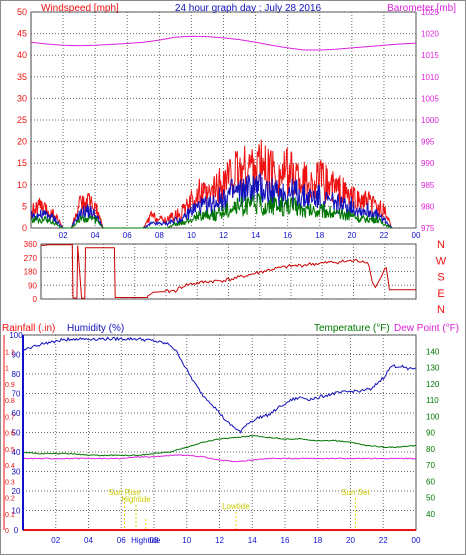 The image size is (466, 556). I want to click on rainfall-tick-label: 0.7, so click(10, 417).